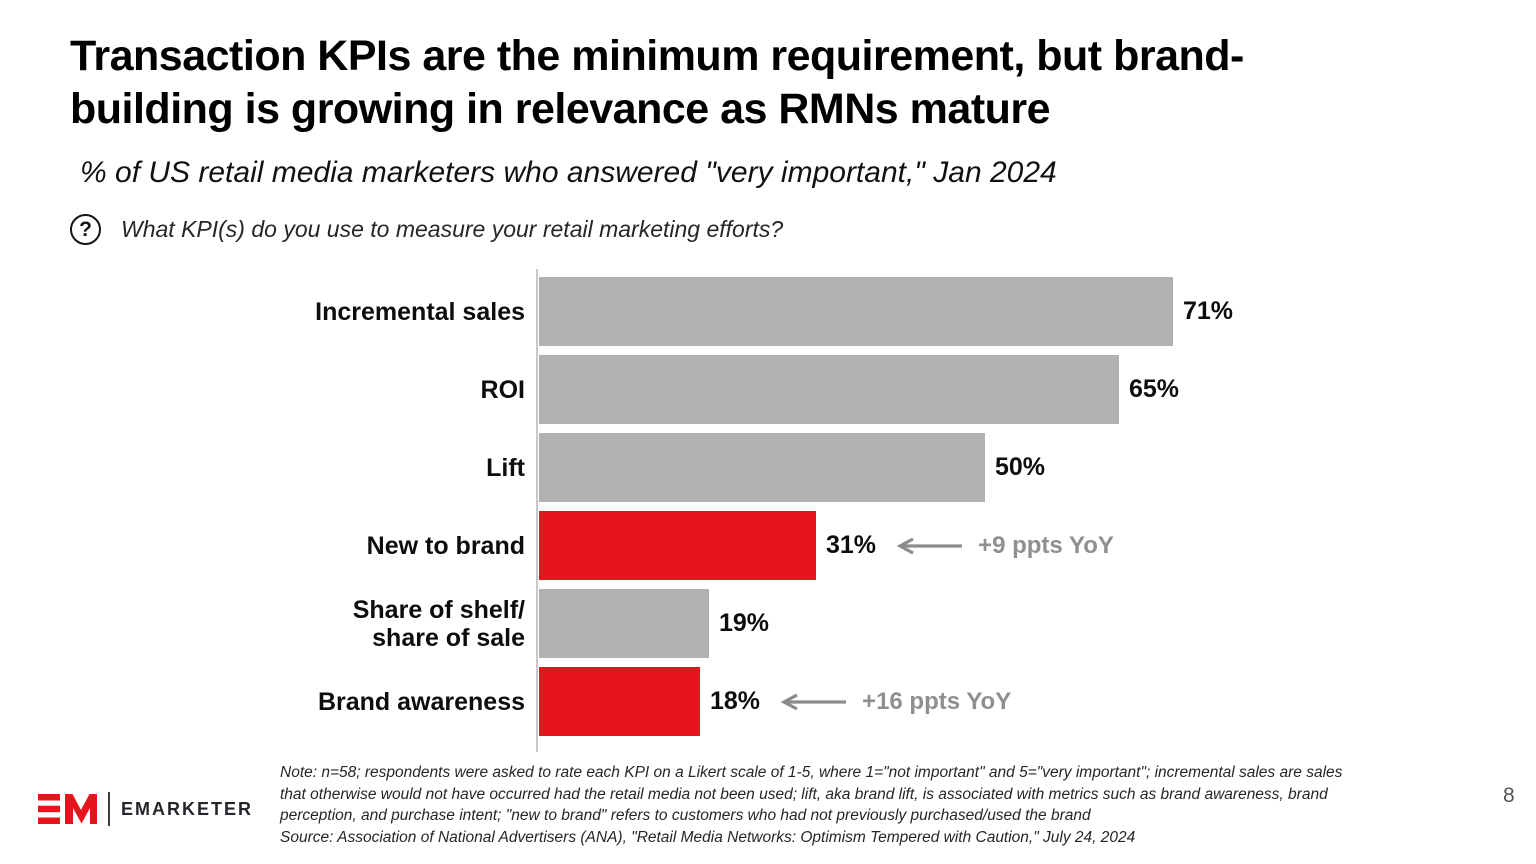 This screenshot has height=864, width=1536. Describe the element at coordinates (67, 809) in the screenshot. I see `emarketer-monogram-icon` at that location.